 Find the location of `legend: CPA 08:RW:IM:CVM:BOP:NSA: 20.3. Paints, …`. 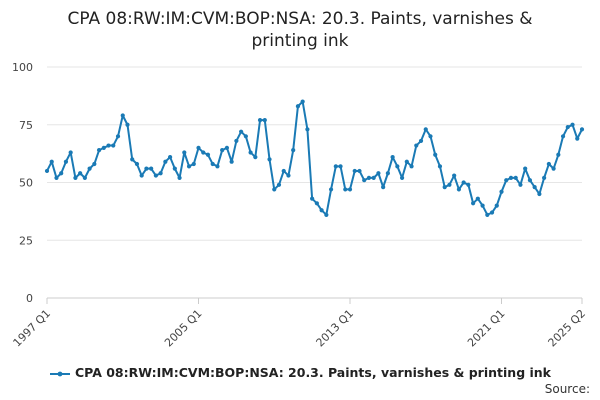

legend: CPA 08:RW:IM:CVM:BOP:NSA: 20.3. Paints, … is located at coordinates (300, 372).